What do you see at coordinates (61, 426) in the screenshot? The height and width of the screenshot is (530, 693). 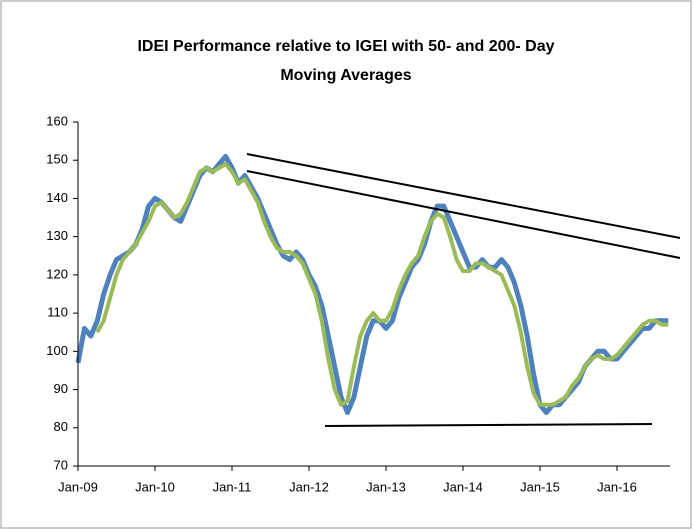 I see `y-tick-label: 80` at bounding box center [61, 426].